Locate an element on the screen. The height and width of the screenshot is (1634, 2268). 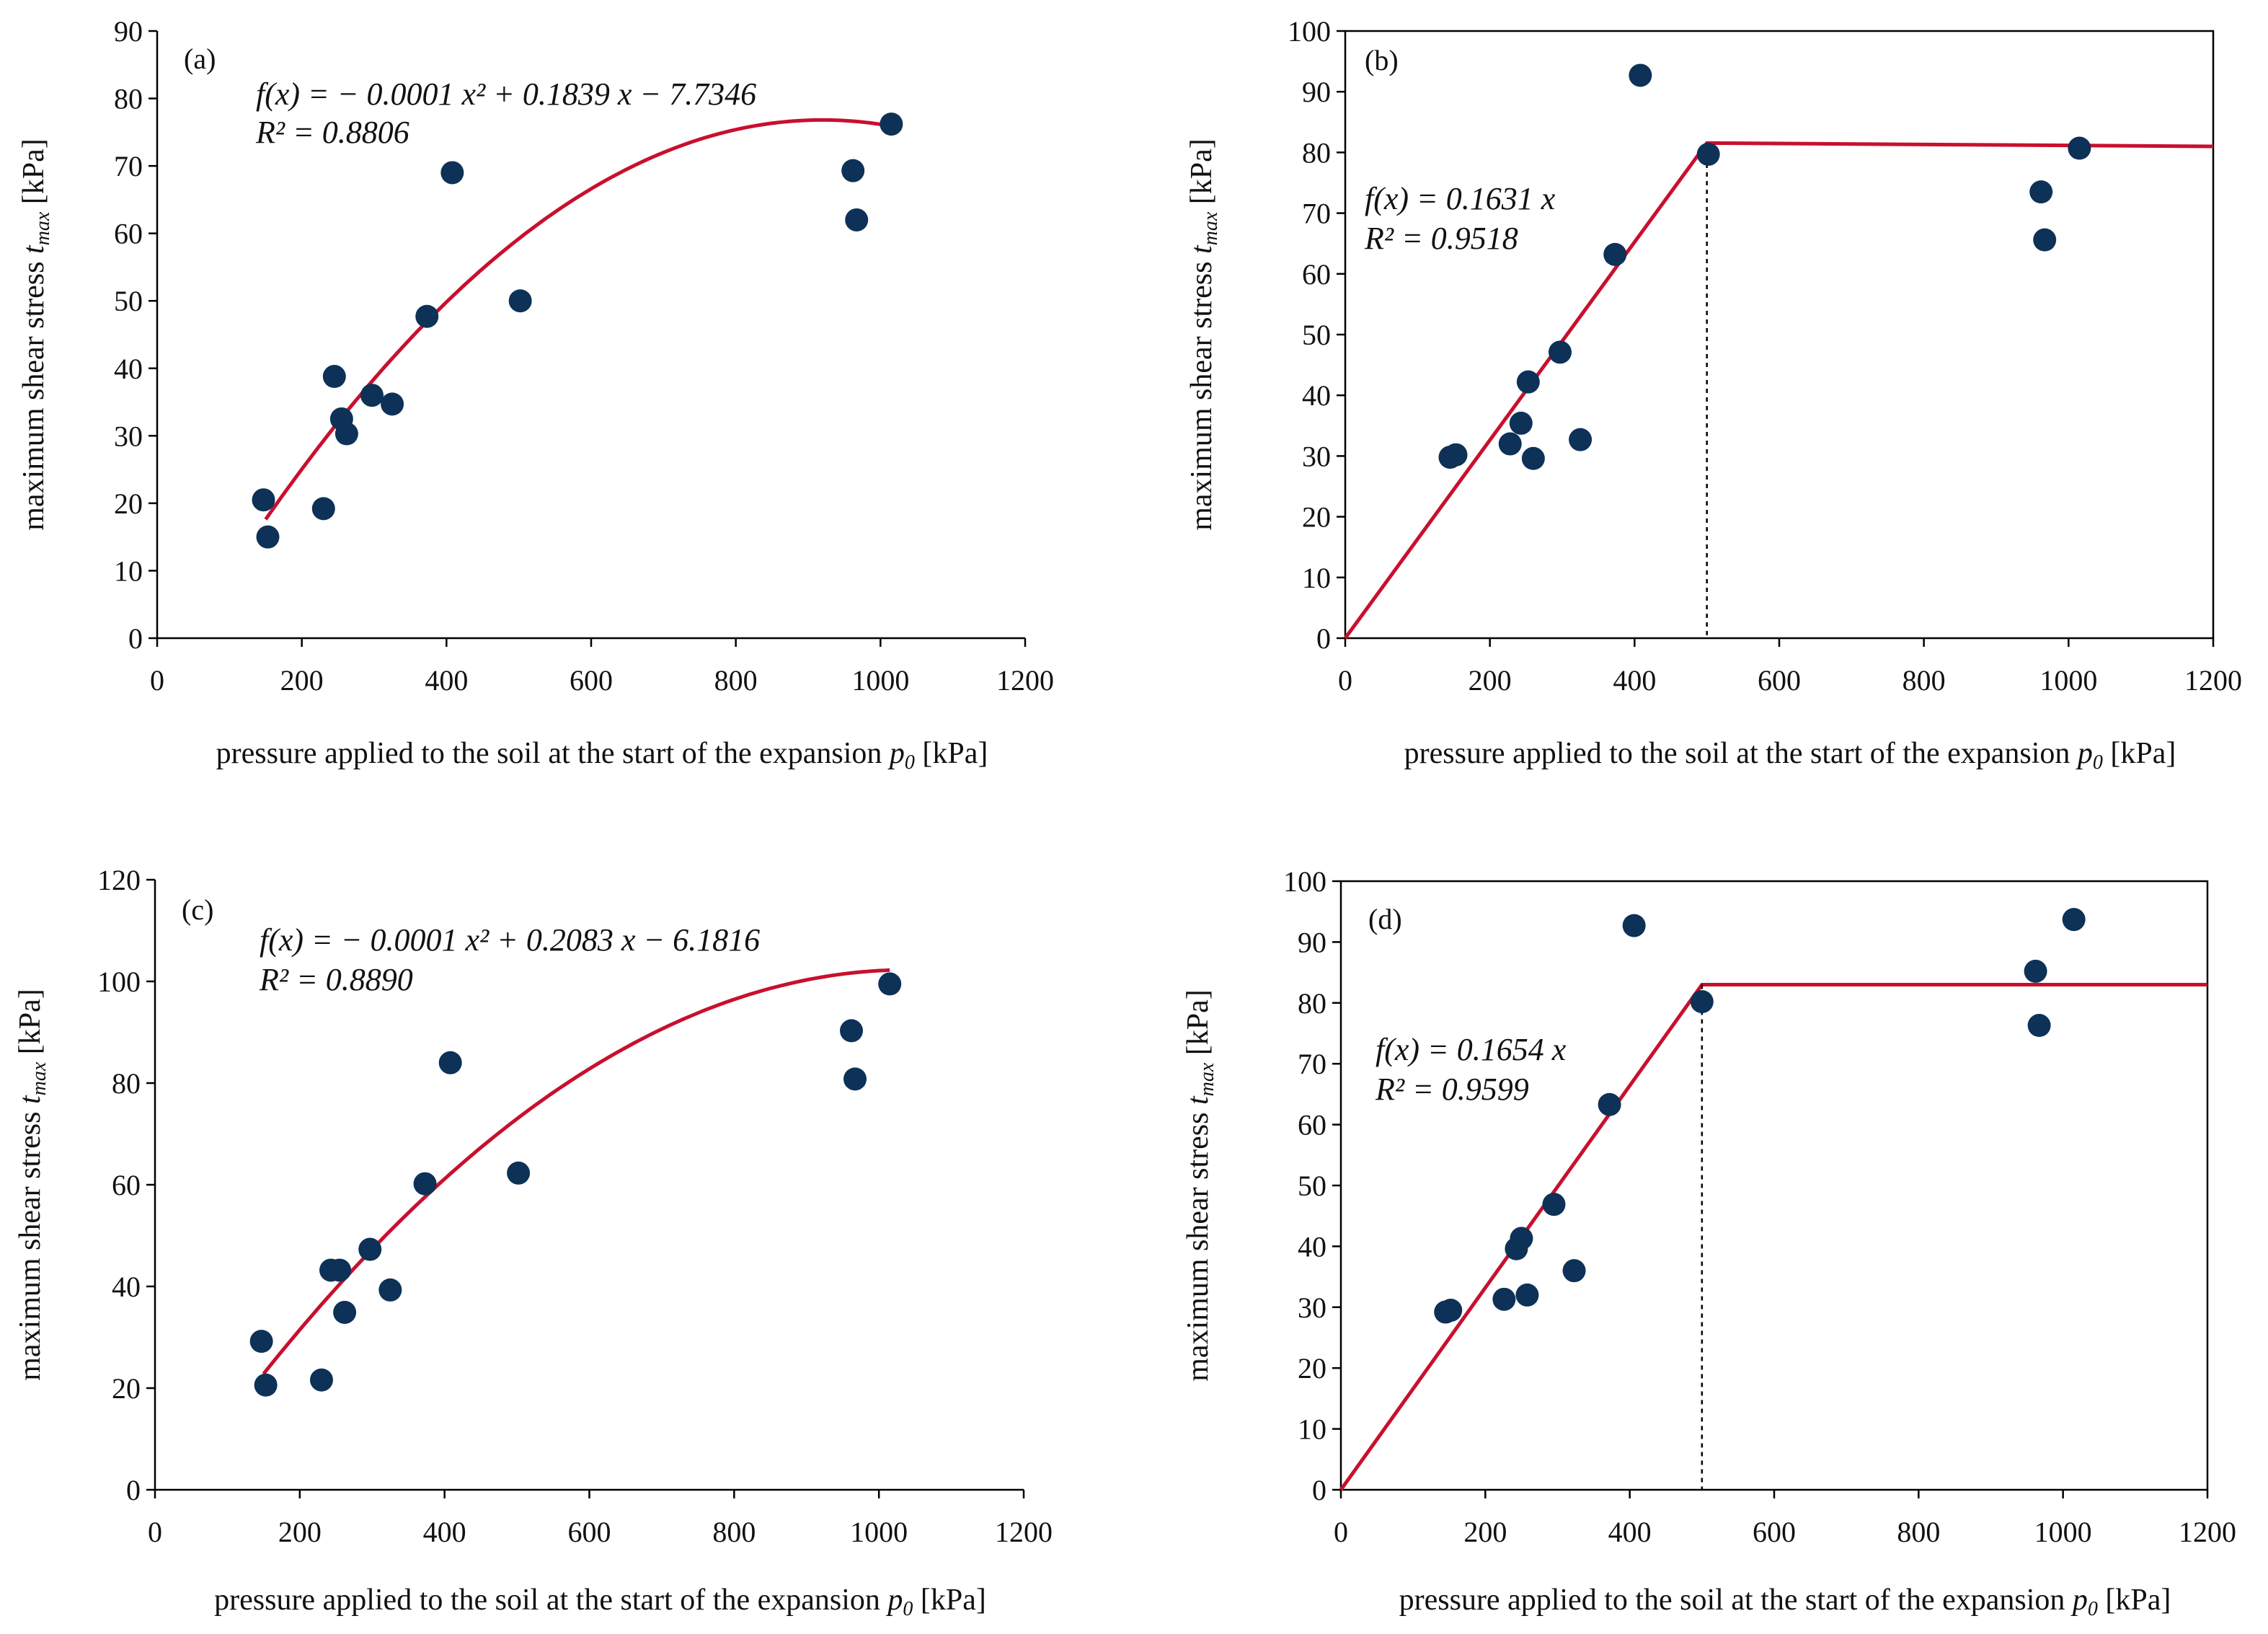
y-axis-title-text: maximum shear stress is located at coordinates (1198, 1243).